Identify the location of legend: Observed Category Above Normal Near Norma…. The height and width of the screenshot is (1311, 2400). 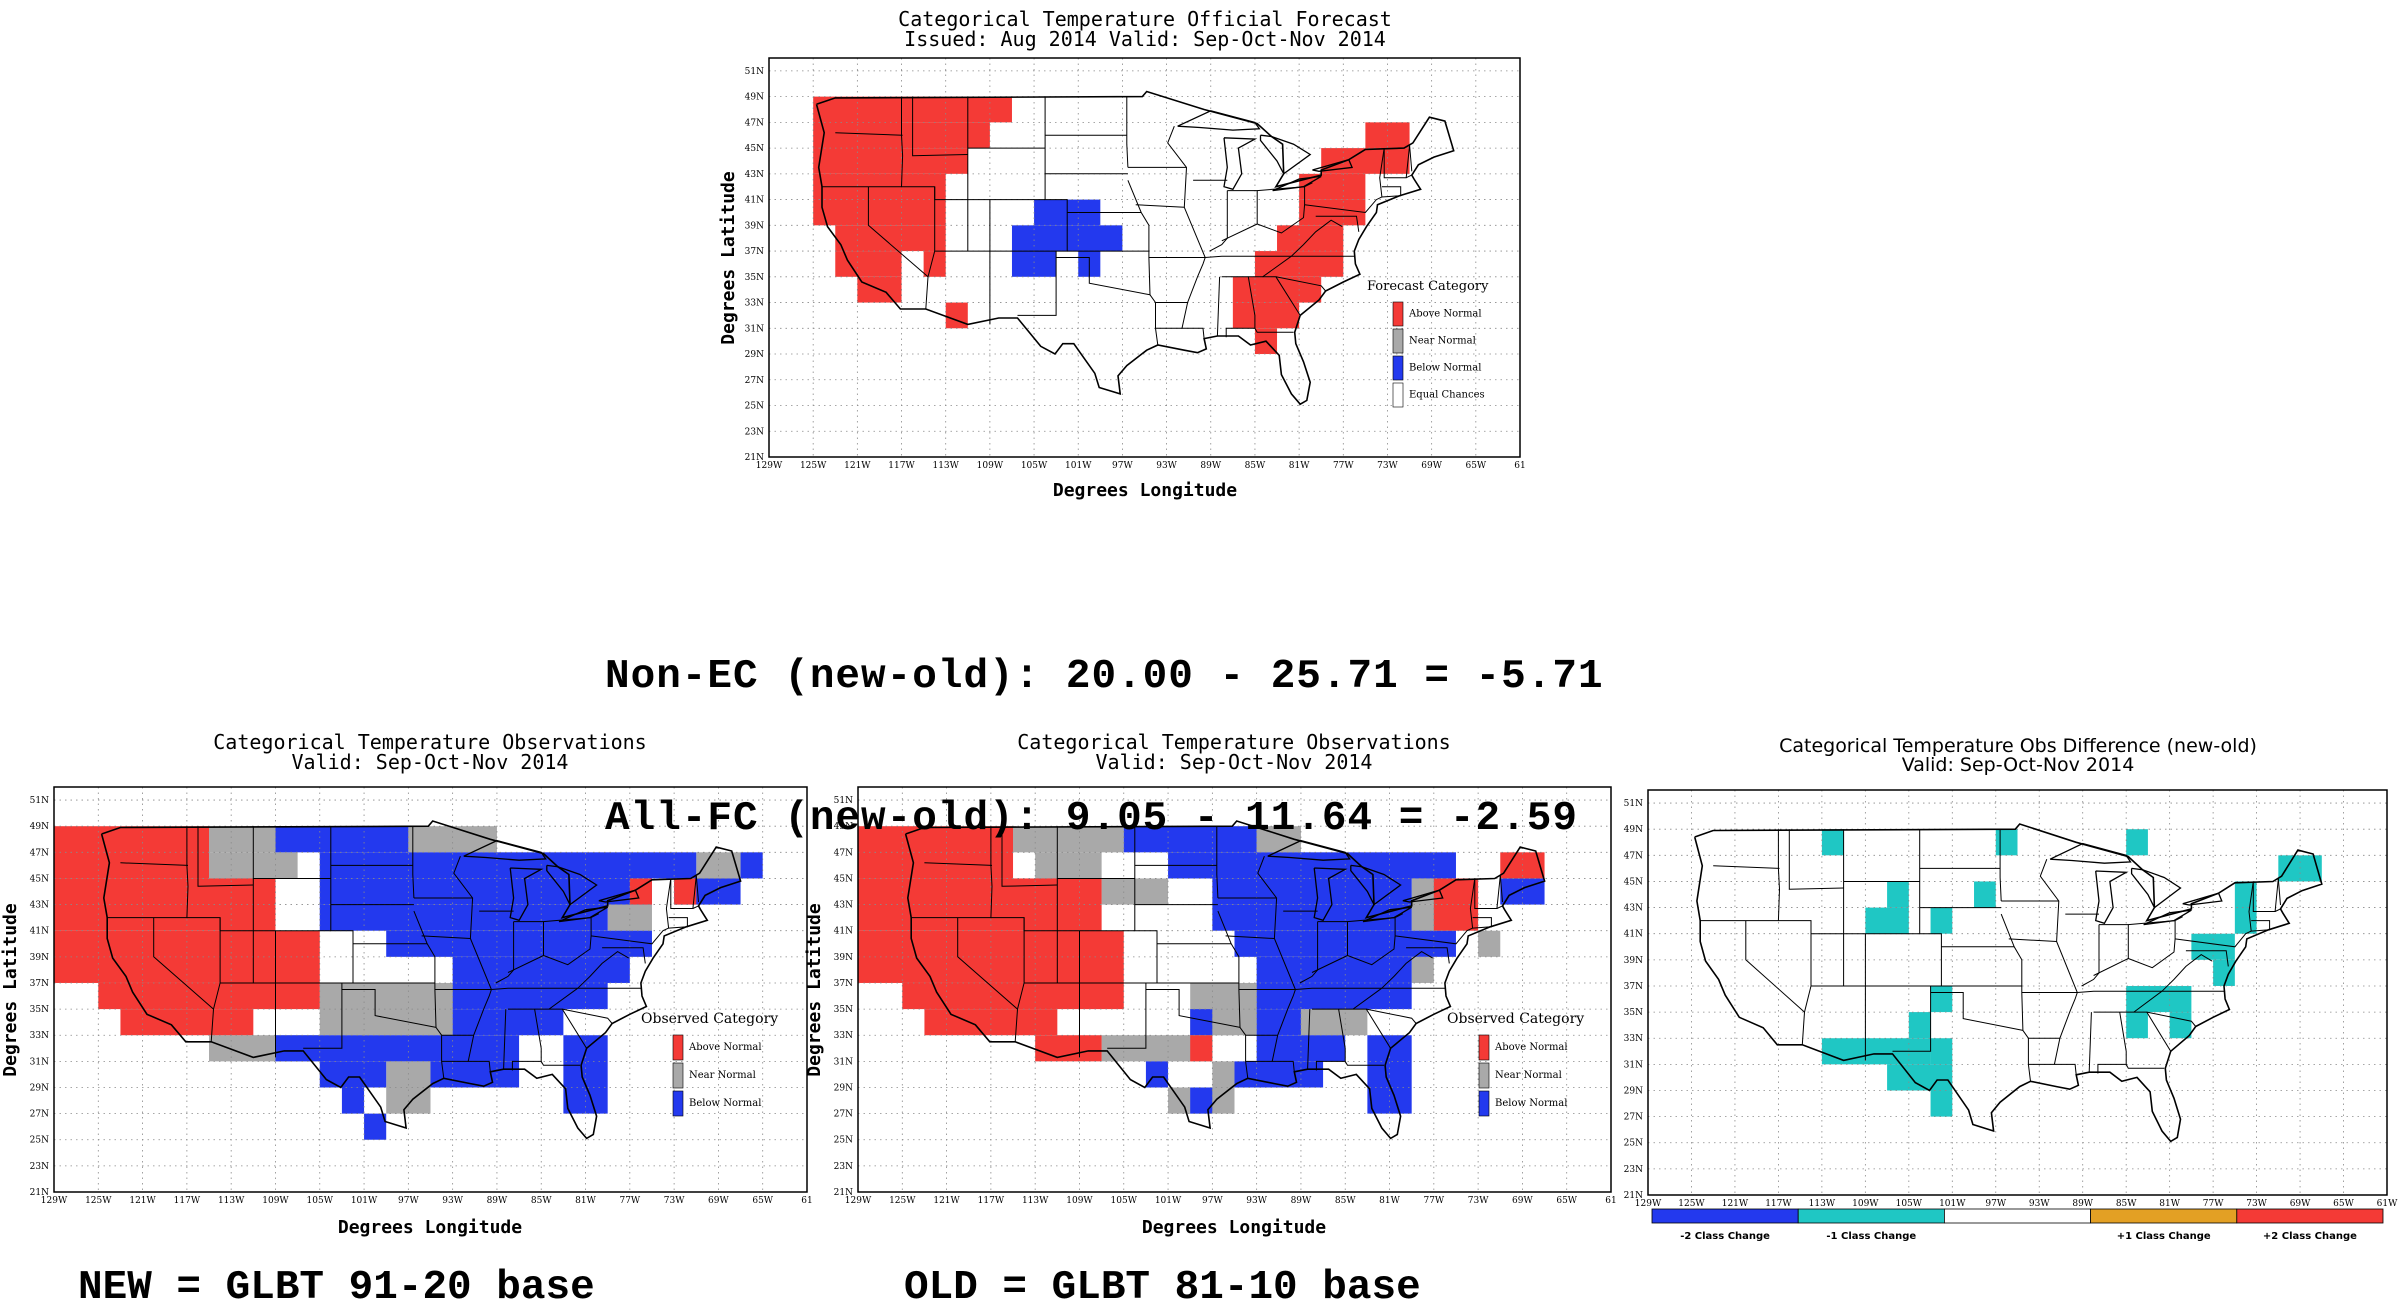
(1515, 1064).